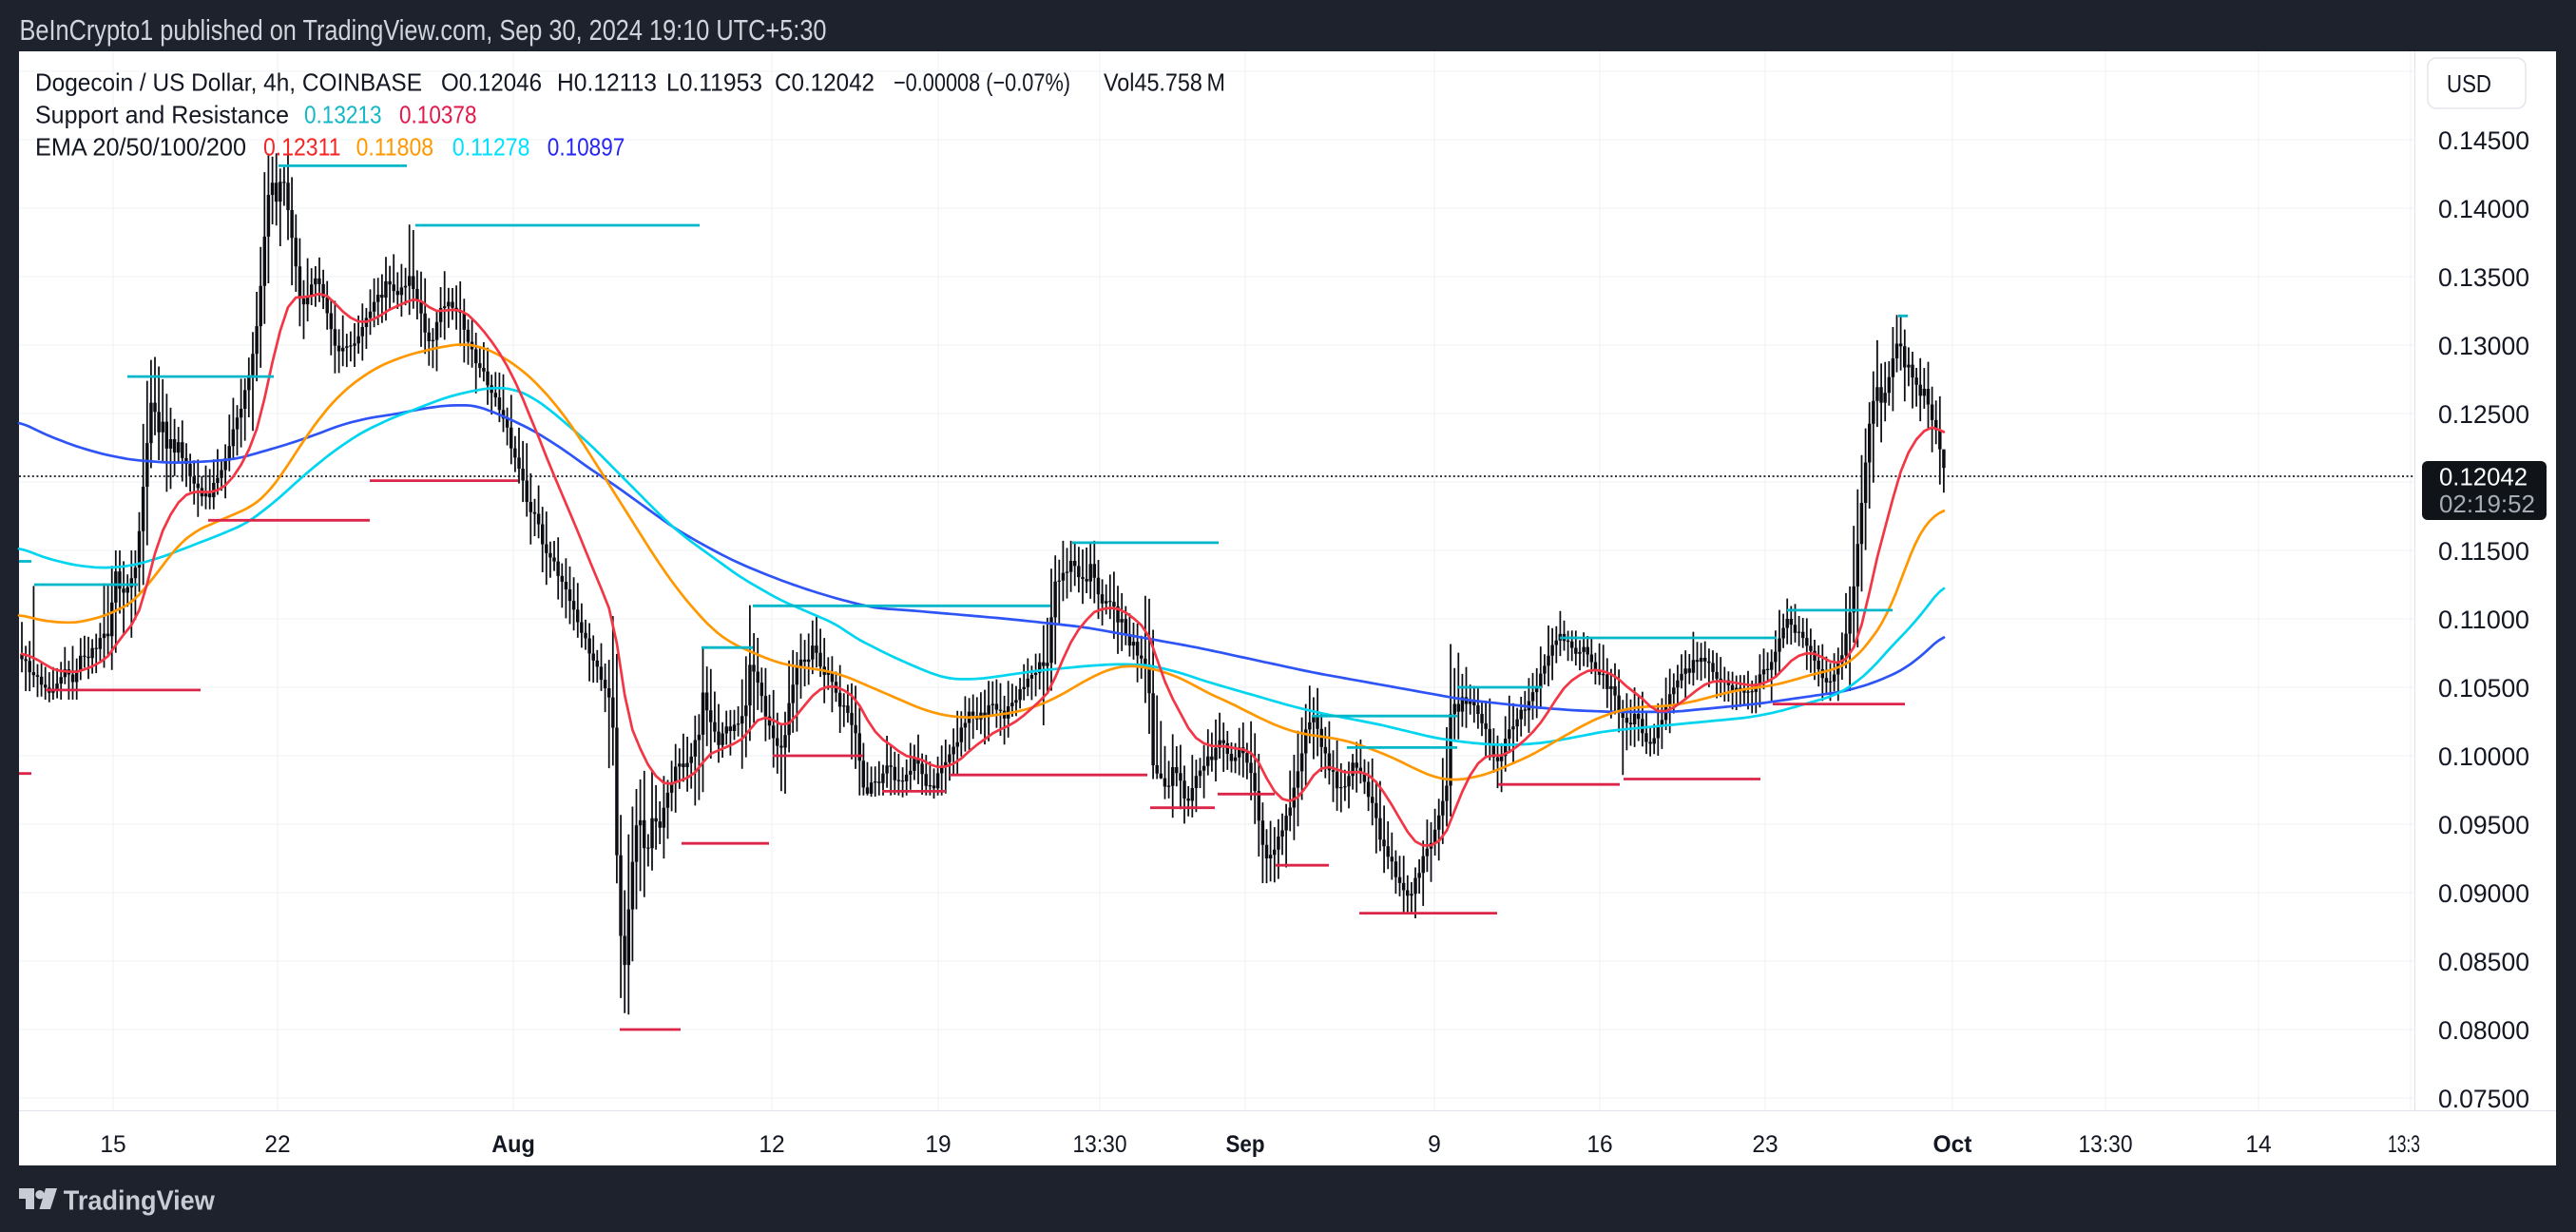  What do you see at coordinates (2484, 894) in the screenshot?
I see `svg-text: 0.09000` at bounding box center [2484, 894].